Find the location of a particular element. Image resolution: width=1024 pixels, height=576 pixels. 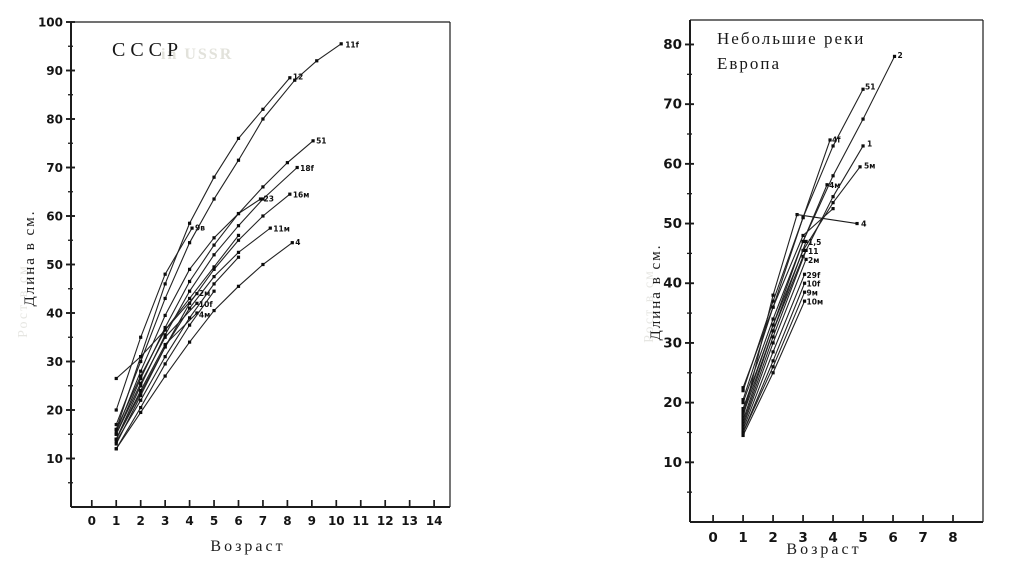

series-label: 4м is located at coordinates (834, 185).